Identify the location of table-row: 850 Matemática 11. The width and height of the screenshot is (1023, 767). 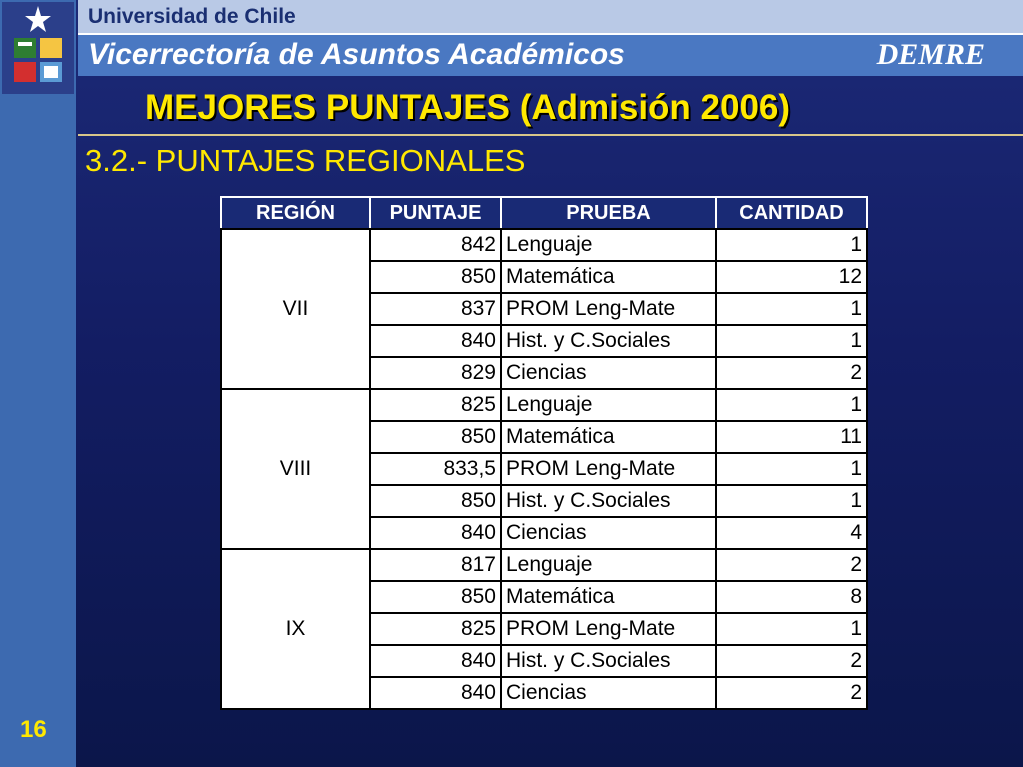
(544, 437).